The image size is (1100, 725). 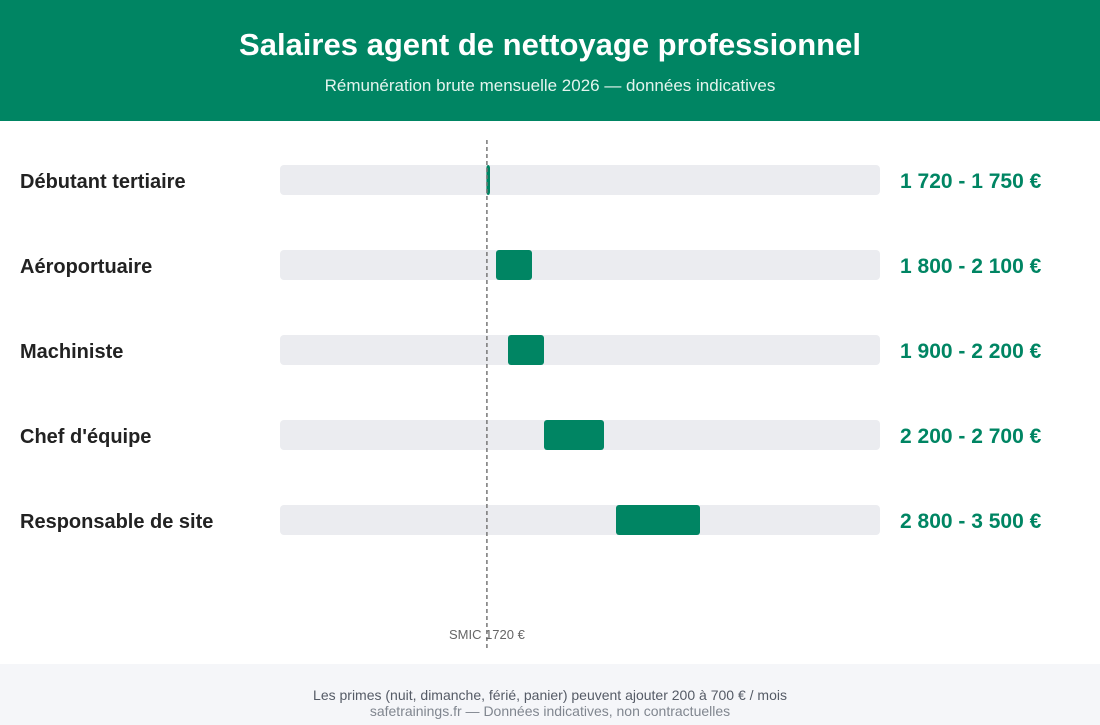 What do you see at coordinates (71, 352) in the screenshot?
I see `category-label: Machiniste` at bounding box center [71, 352].